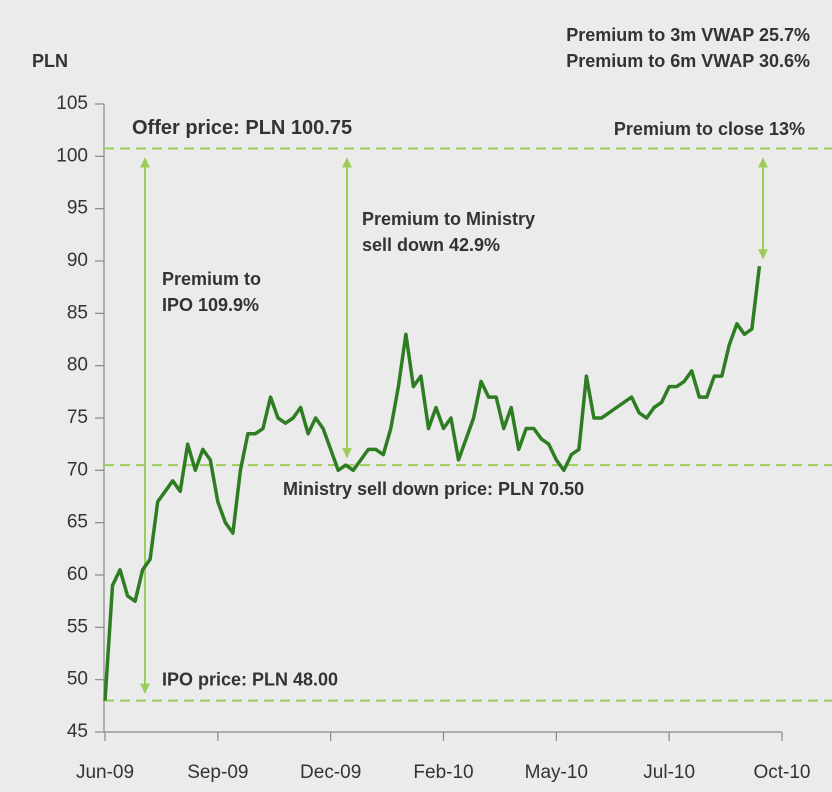  Describe the element at coordinates (688, 61) in the screenshot. I see `header-note: Premium to 6m VWAP 30.6%` at that location.